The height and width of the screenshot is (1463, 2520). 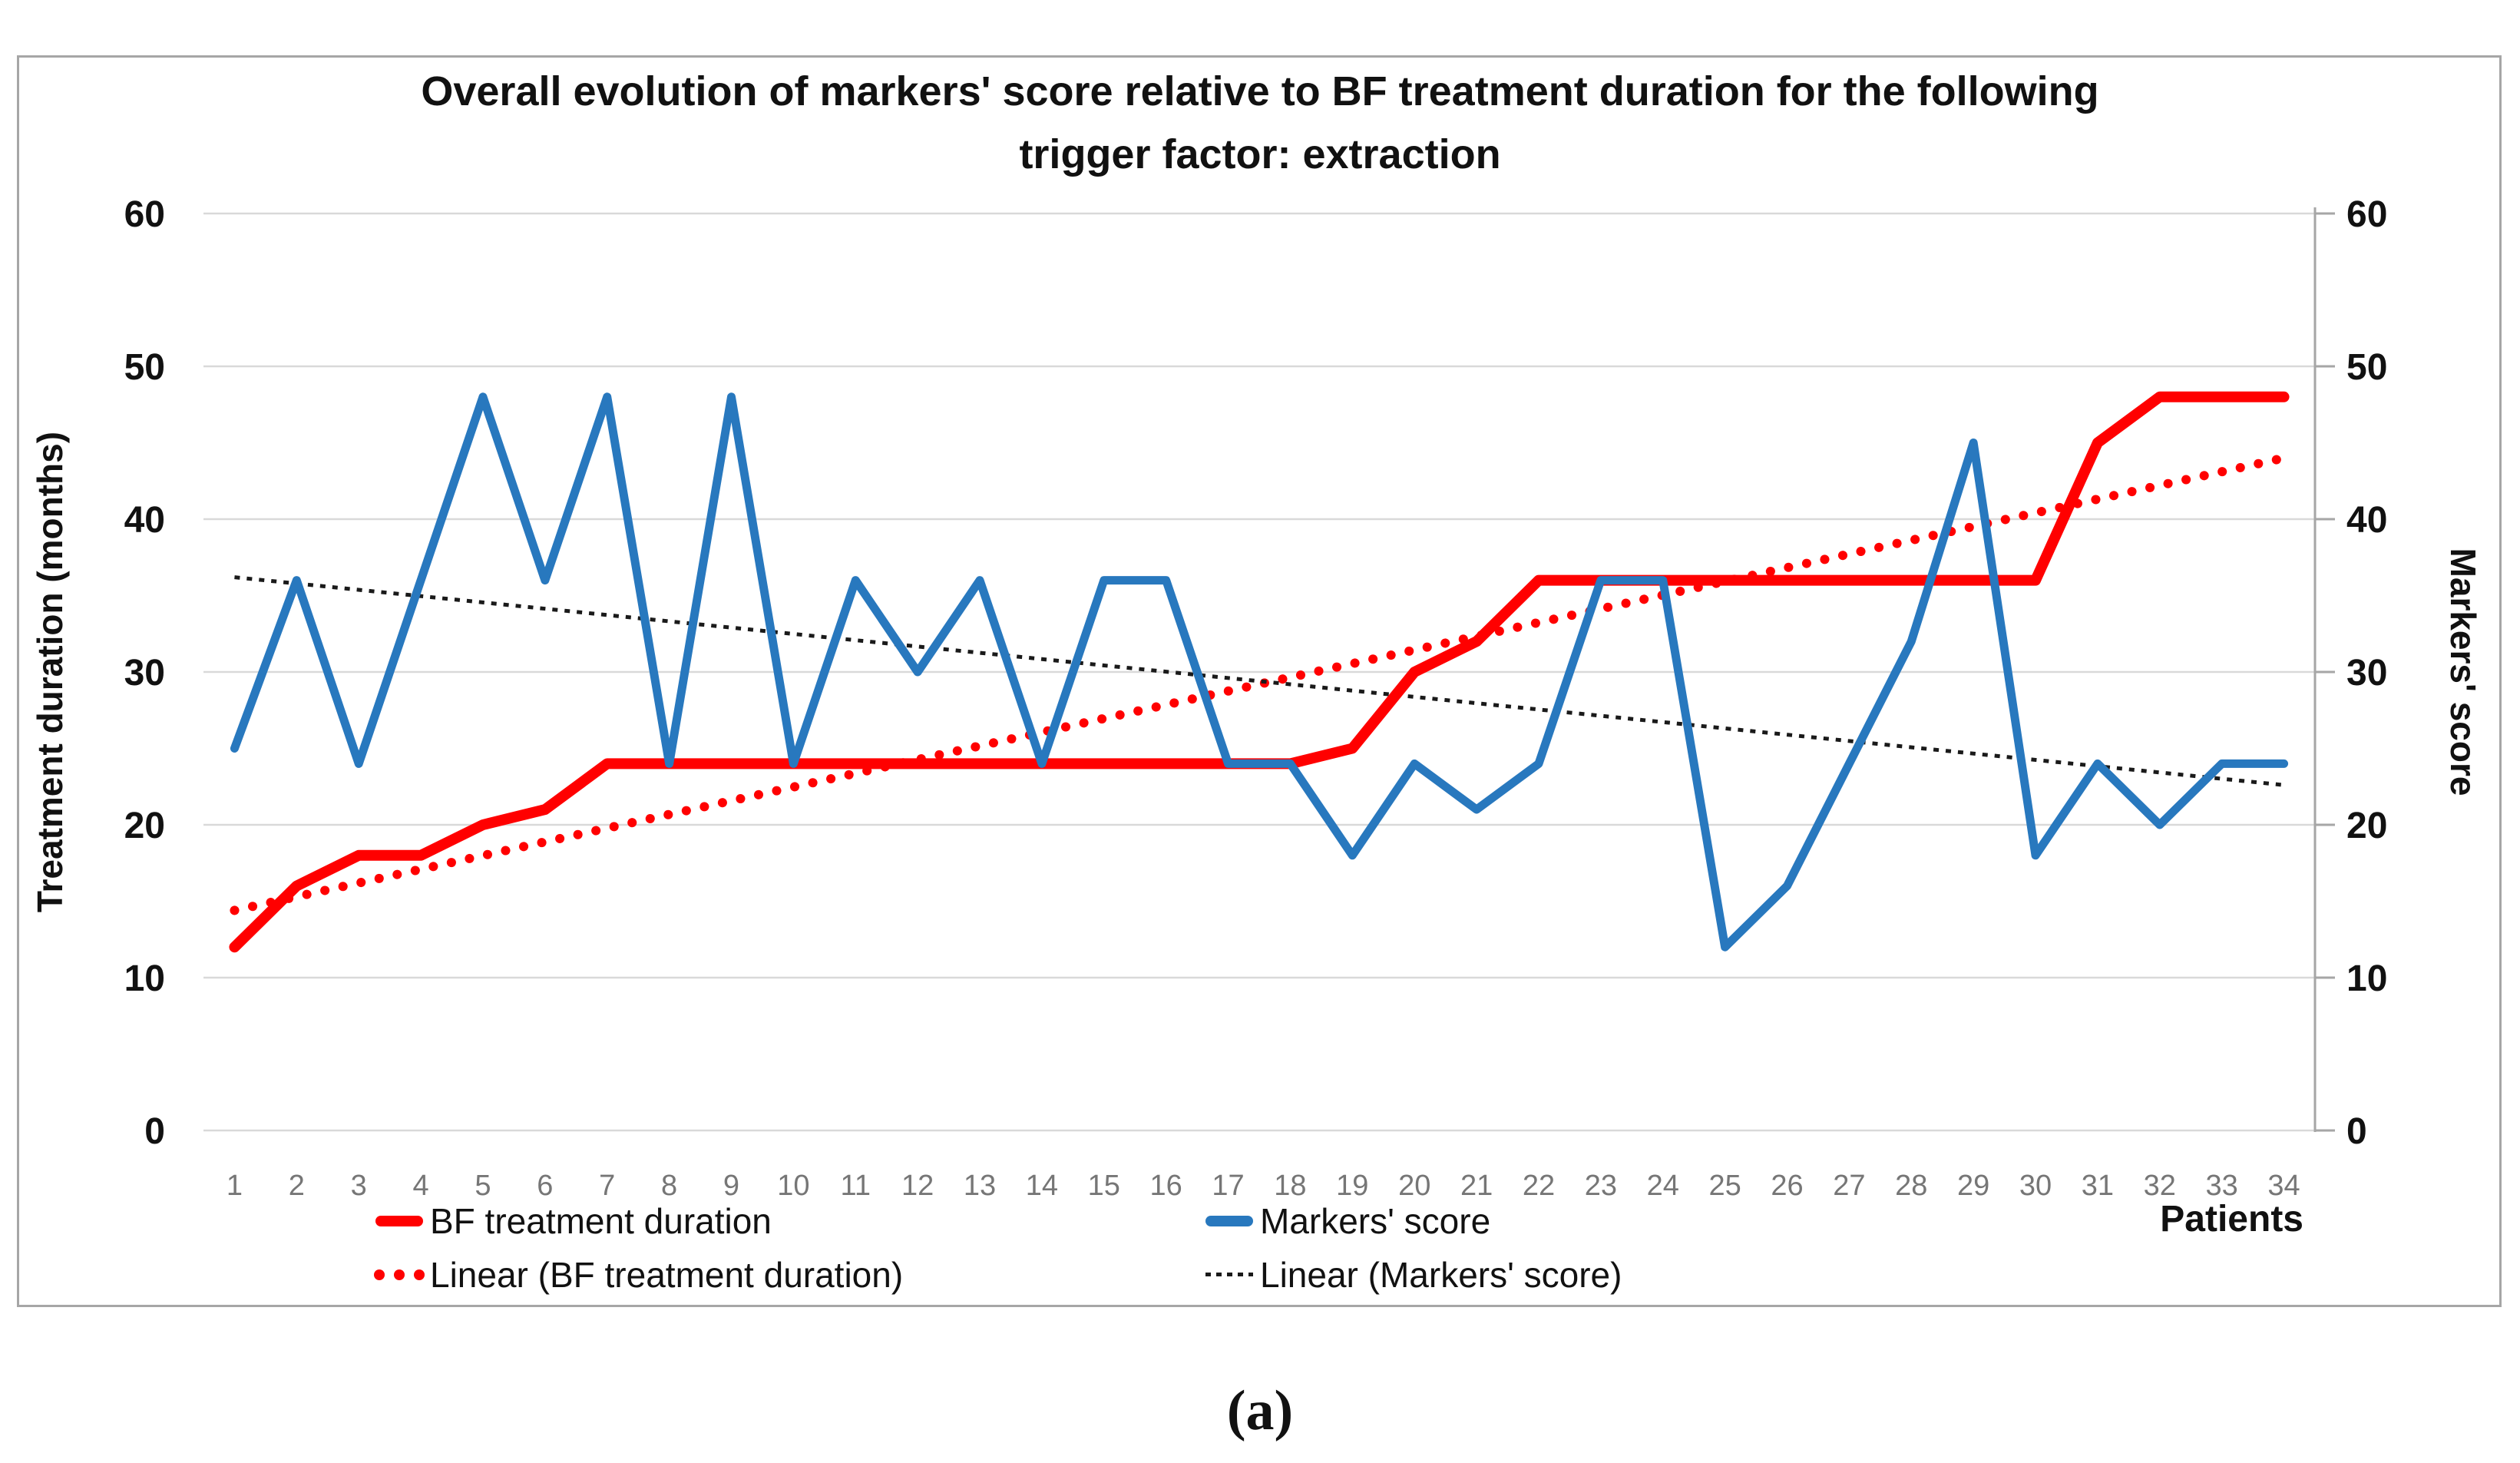 I want to click on left-y-tick-label-10: 10, so click(x=145, y=979).